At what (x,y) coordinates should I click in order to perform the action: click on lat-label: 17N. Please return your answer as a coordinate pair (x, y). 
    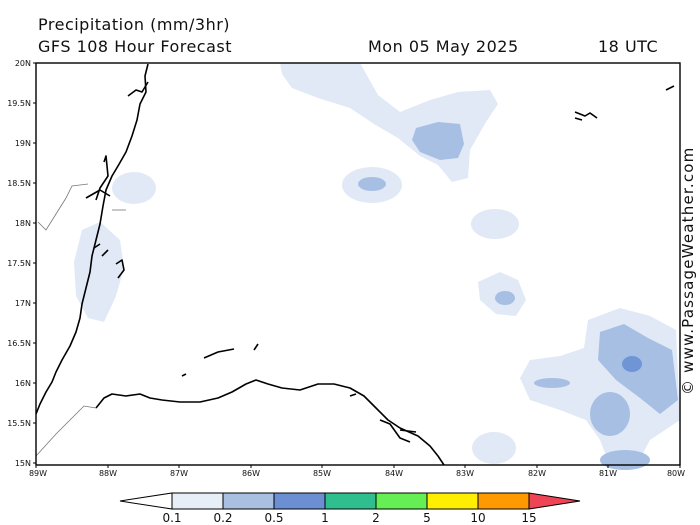
    Looking at the image, I should click on (23, 303).